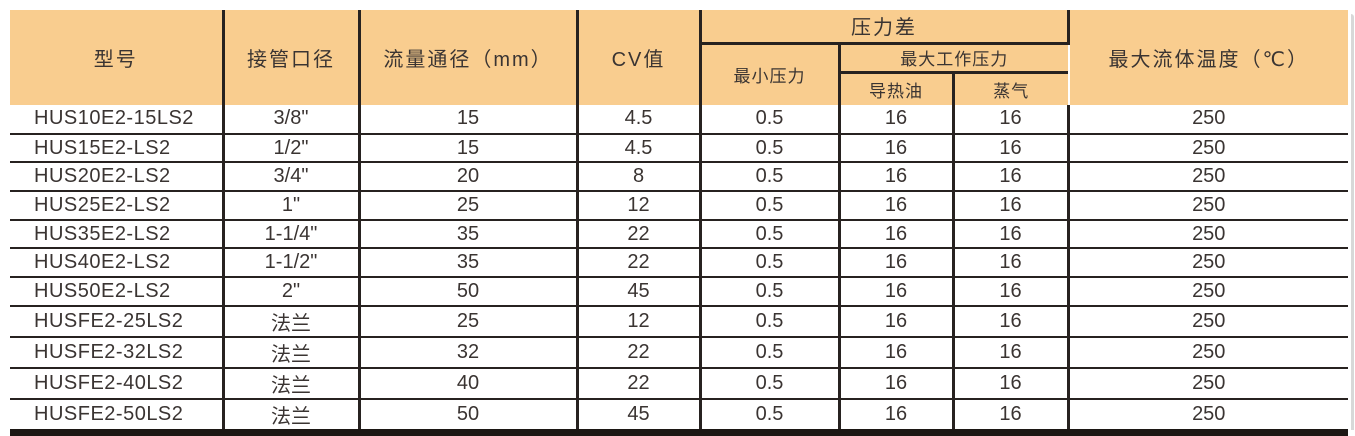 The width and height of the screenshot is (1355, 436). Describe the element at coordinates (639, 148) in the screenshot. I see `table-cell-cv-value: 4.5` at that location.